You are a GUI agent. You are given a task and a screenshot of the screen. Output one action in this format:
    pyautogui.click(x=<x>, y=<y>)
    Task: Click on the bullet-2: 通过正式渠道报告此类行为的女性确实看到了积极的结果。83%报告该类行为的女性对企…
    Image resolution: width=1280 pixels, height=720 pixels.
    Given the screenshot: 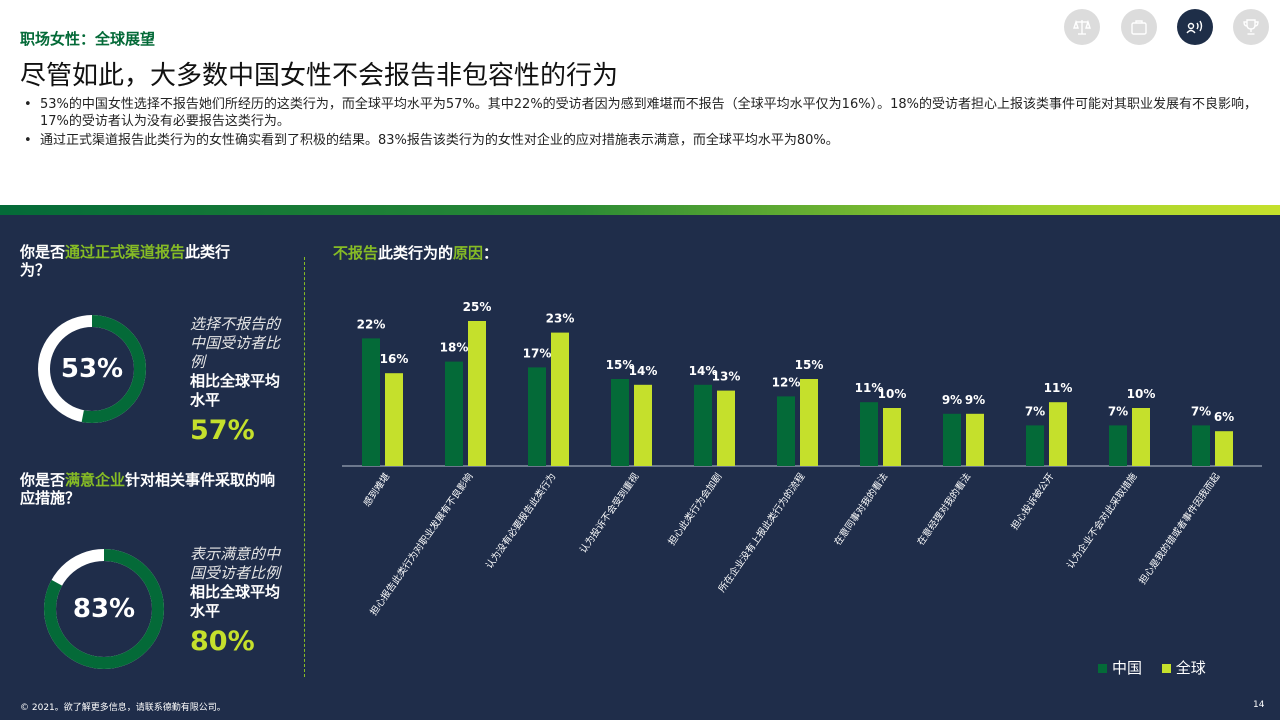 What is the action you would take?
    pyautogui.click(x=642, y=140)
    